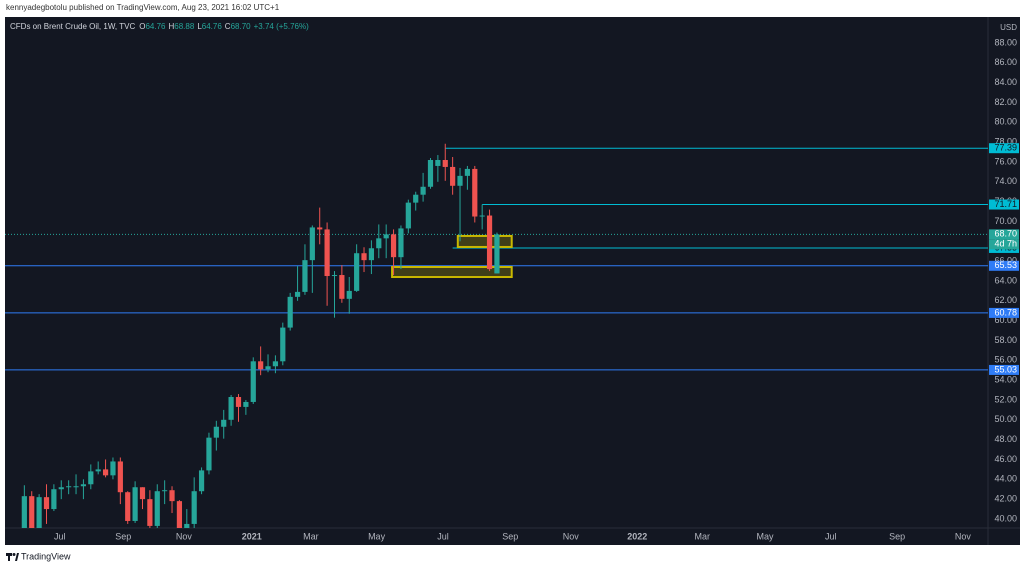 Image resolution: width=1024 pixels, height=568 pixels. Describe the element at coordinates (1005, 161) in the screenshot. I see `y-tick-label: 76.00` at that location.